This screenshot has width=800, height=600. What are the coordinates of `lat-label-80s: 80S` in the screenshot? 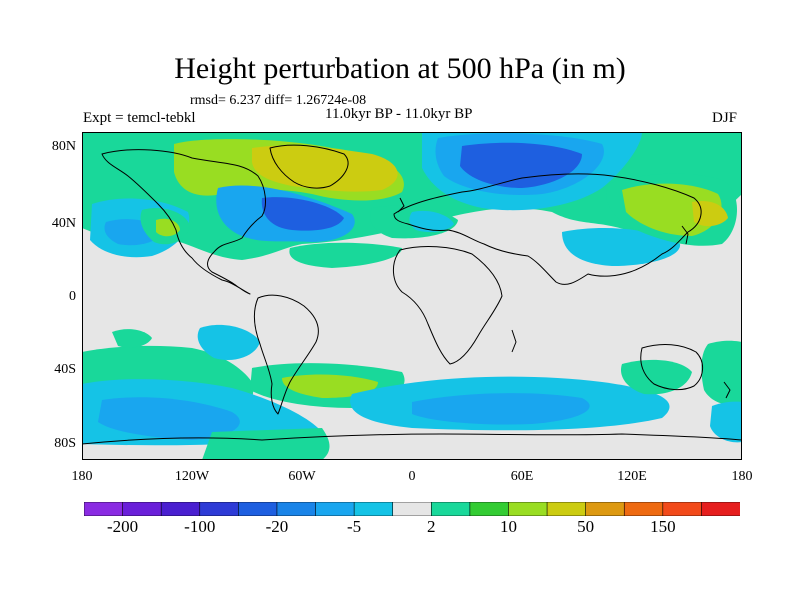 It's located at (65, 443).